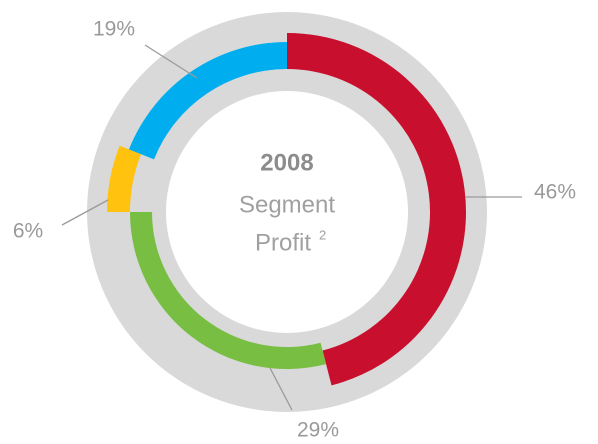 The width and height of the screenshot is (598, 444). I want to click on center-subtitle: Segment, so click(287, 204).